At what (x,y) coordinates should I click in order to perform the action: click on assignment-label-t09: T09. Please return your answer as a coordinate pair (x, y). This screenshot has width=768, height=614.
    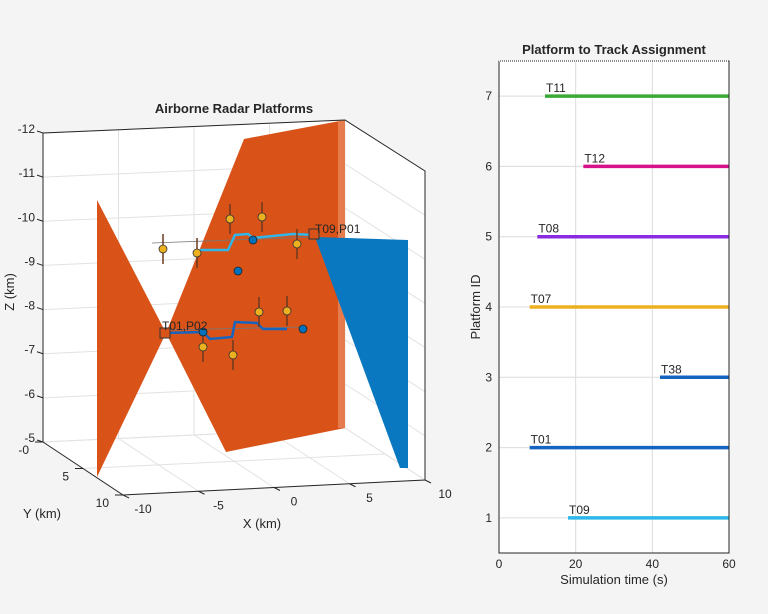
    Looking at the image, I should click on (579, 510).